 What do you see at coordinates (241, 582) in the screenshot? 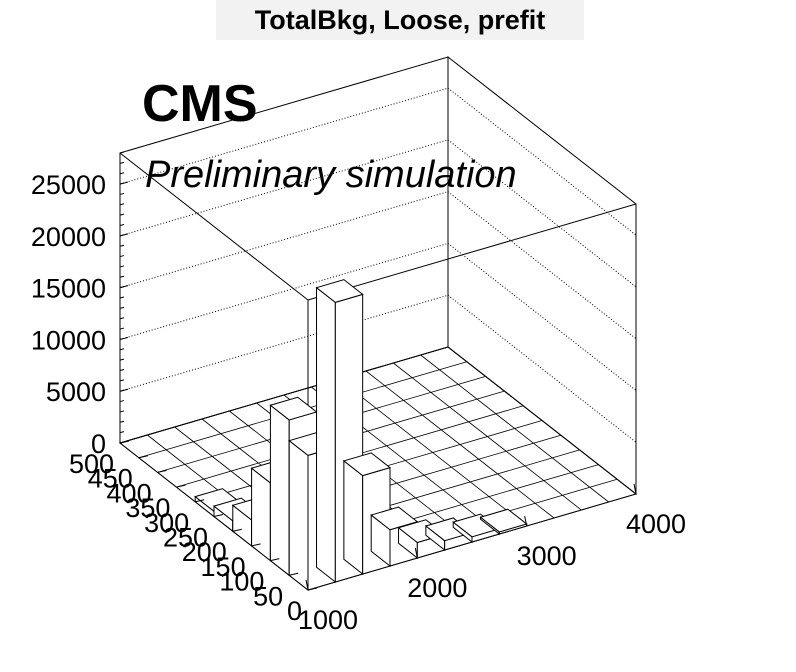
I see `y-tick-label: 100` at bounding box center [241, 582].